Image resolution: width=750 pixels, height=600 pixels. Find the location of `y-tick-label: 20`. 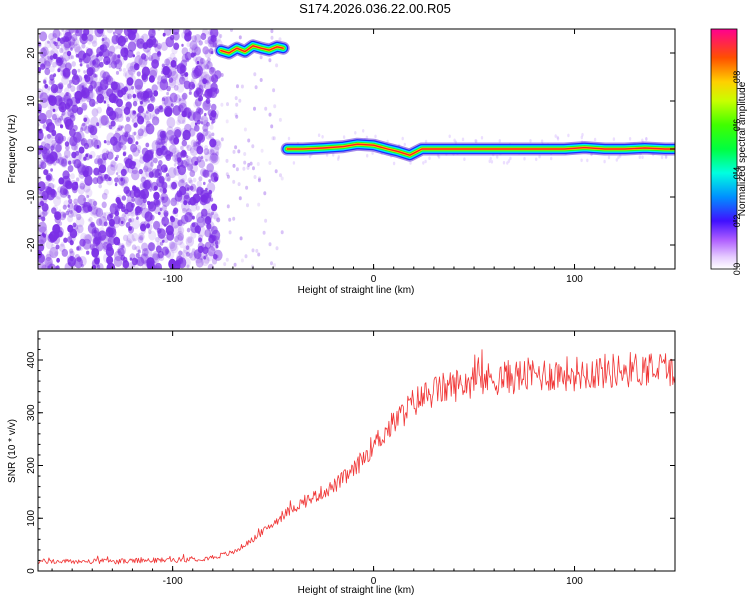

y-tick-label: 20 is located at coordinates (31, 53).